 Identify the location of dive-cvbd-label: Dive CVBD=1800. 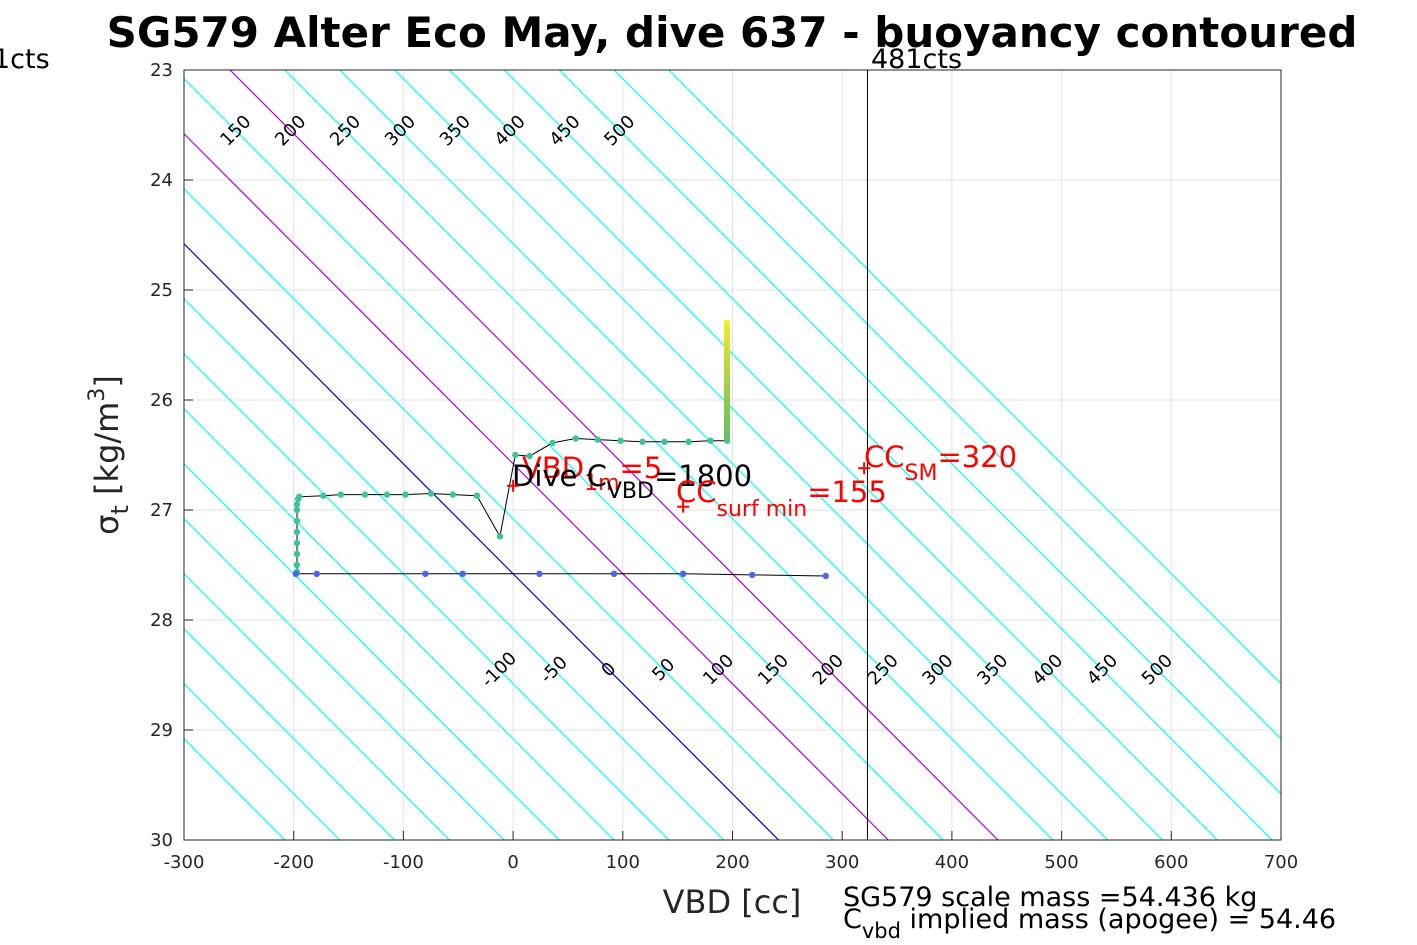
(632, 481).